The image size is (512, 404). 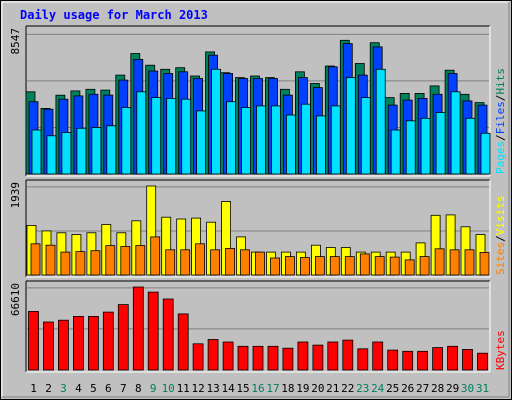 I want to click on day-label: 29, so click(x=452, y=388).